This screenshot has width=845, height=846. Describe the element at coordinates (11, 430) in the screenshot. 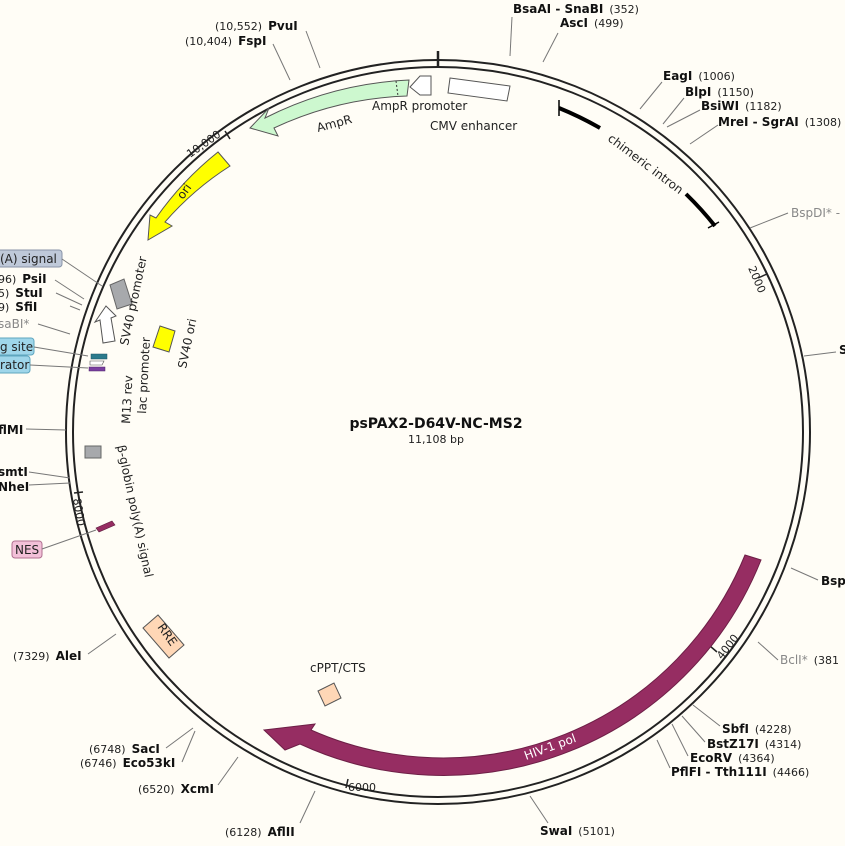

I see `site-label: flMI` at that location.